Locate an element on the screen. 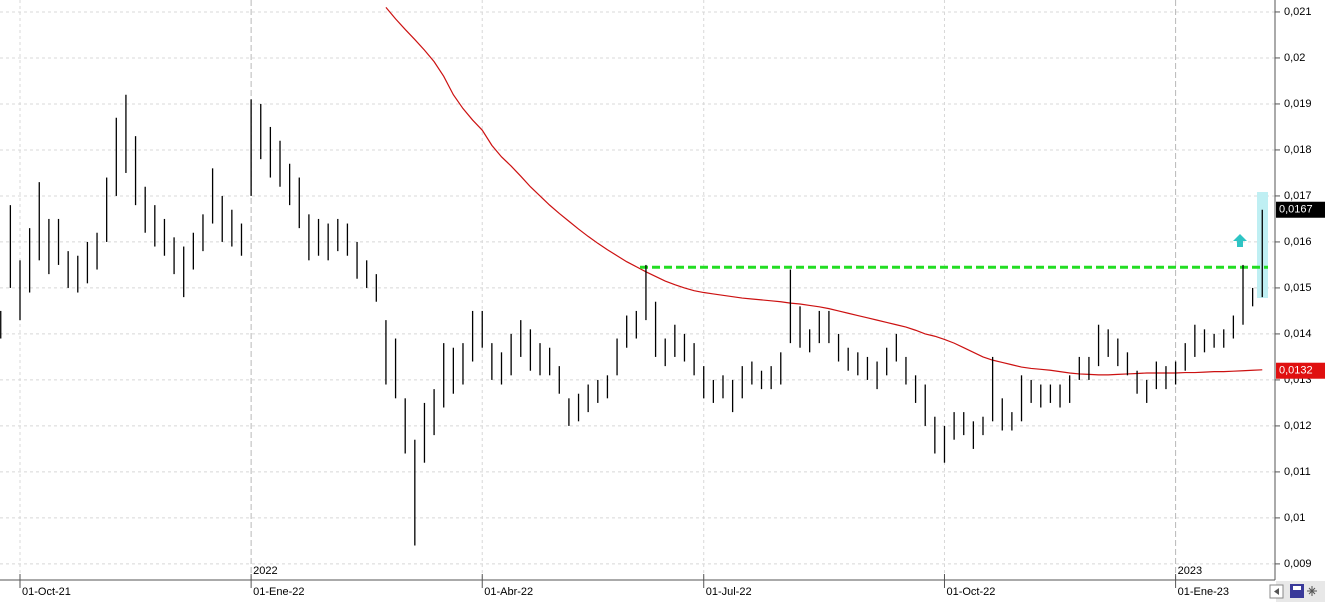  price-label: 0,0167 is located at coordinates (1296, 210).